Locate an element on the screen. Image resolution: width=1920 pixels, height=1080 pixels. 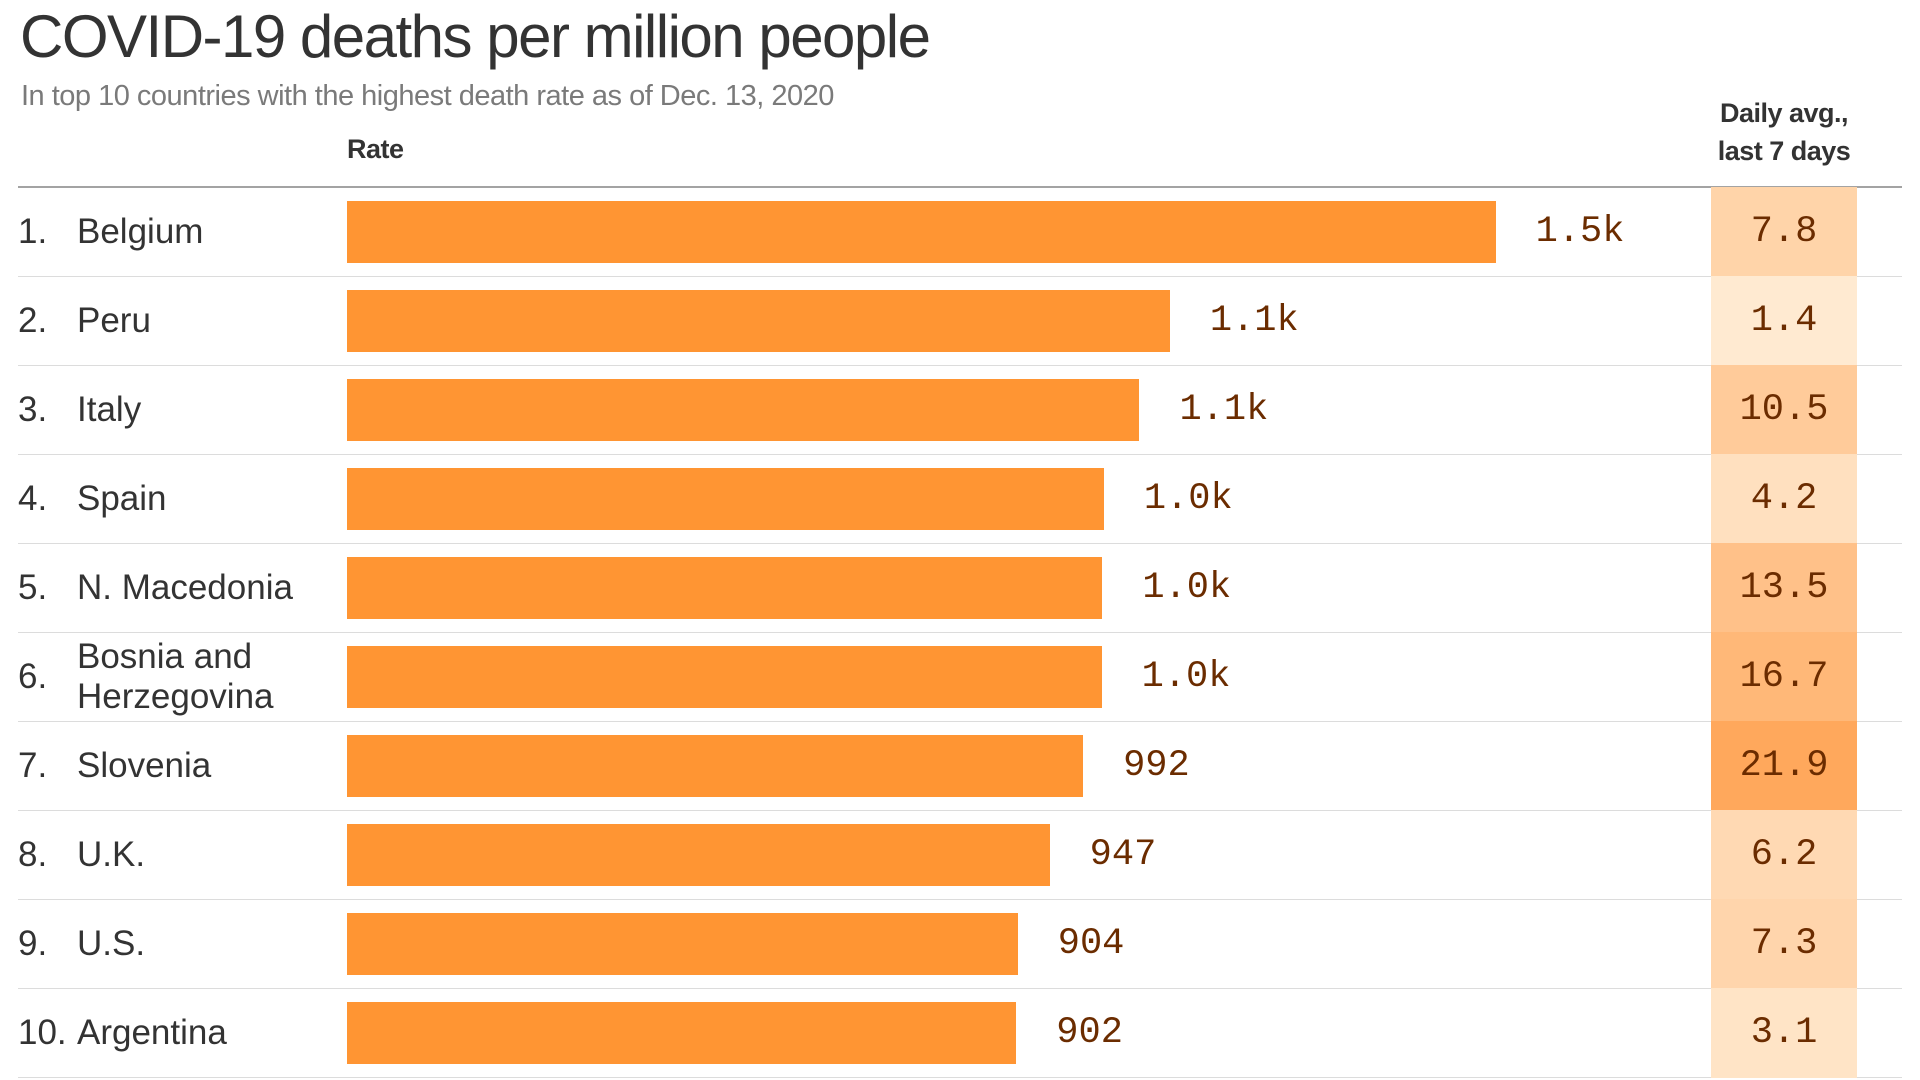
value-label: 902 is located at coordinates (1089, 1033).